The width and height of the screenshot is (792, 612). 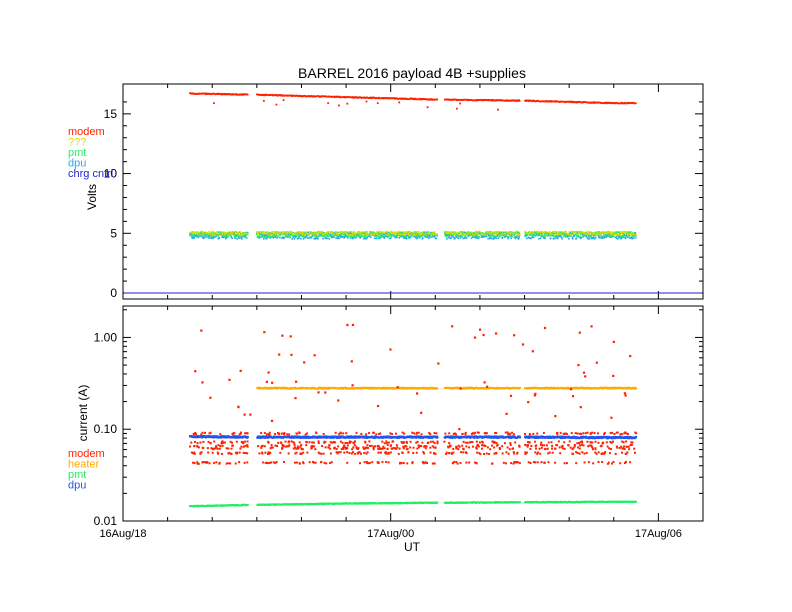 What do you see at coordinates (113, 233) in the screenshot?
I see `y-tick-label: 5` at bounding box center [113, 233].